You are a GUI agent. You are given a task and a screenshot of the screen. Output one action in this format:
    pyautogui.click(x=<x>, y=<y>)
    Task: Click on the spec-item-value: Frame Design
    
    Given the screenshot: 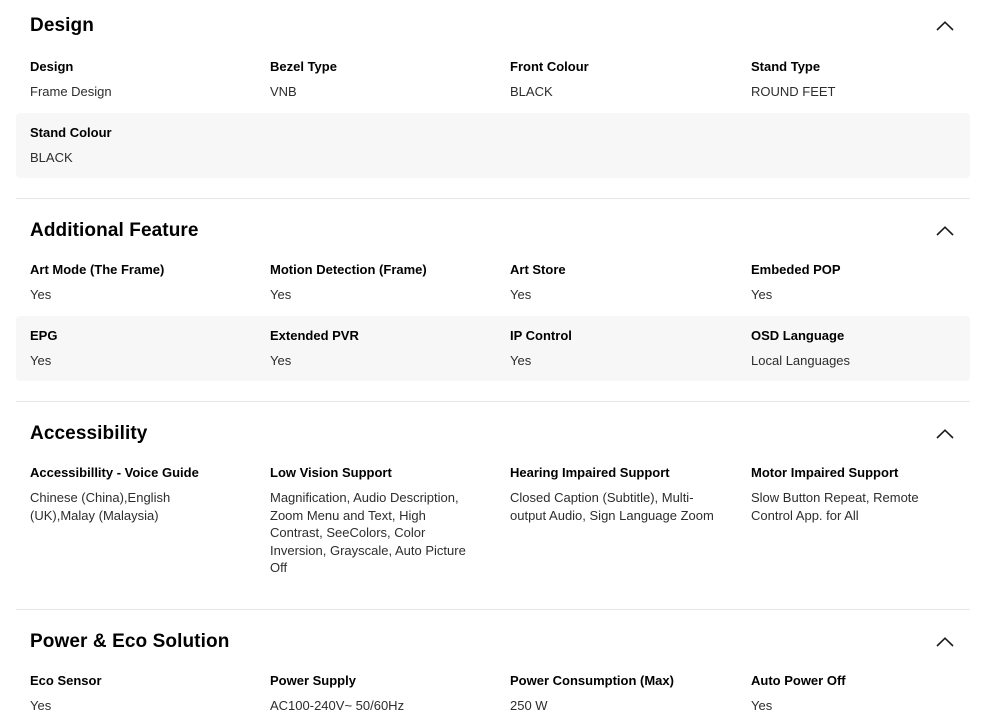 What is the action you would take?
    pyautogui.click(x=71, y=91)
    